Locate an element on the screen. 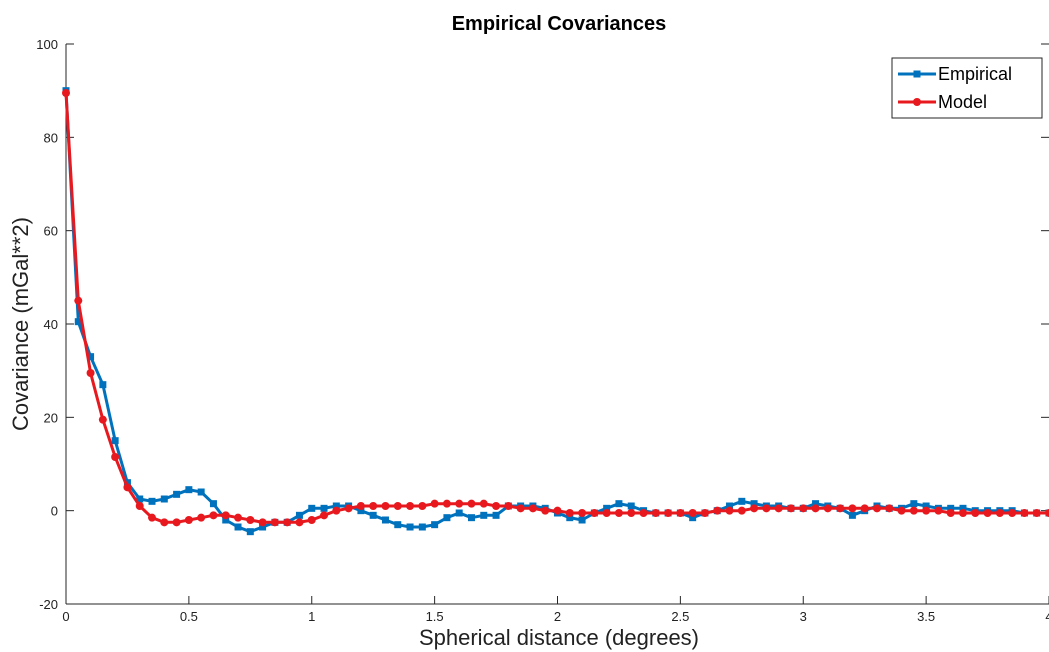 Image resolution: width=1049 pixels, height=652 pixels. y-tick-label: -20 is located at coordinates (48, 604).